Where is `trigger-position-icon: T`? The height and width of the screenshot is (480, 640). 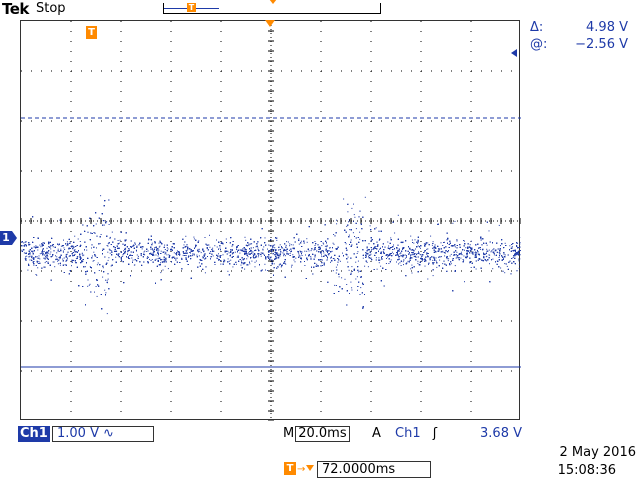 trigger-position-icon: T is located at coordinates (91, 32).